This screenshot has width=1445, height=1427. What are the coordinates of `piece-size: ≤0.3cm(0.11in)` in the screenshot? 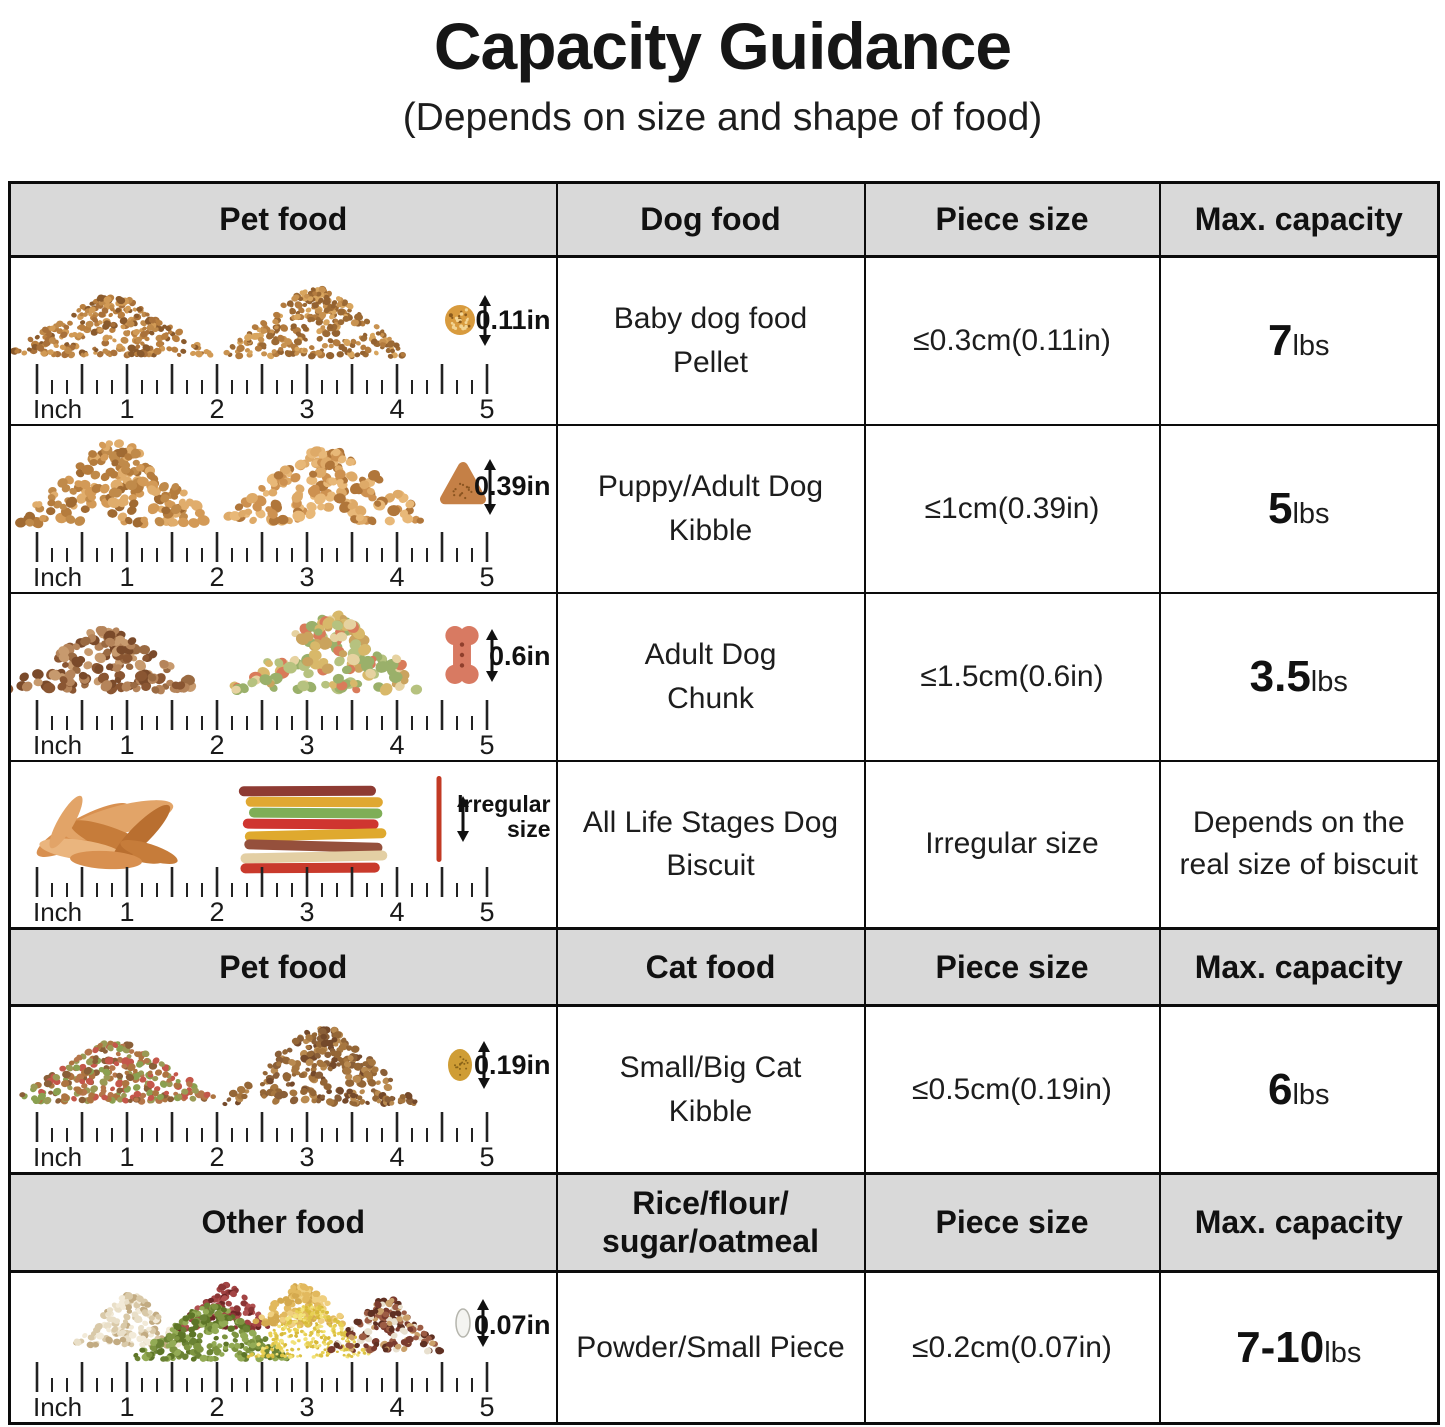 It's located at (1012, 340).